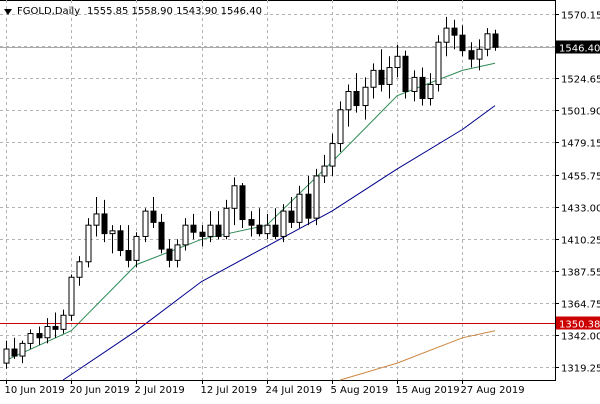 The image size is (600, 404). What do you see at coordinates (580, 16) in the screenshot?
I see `y-tick-label: 1570.15` at bounding box center [580, 16].